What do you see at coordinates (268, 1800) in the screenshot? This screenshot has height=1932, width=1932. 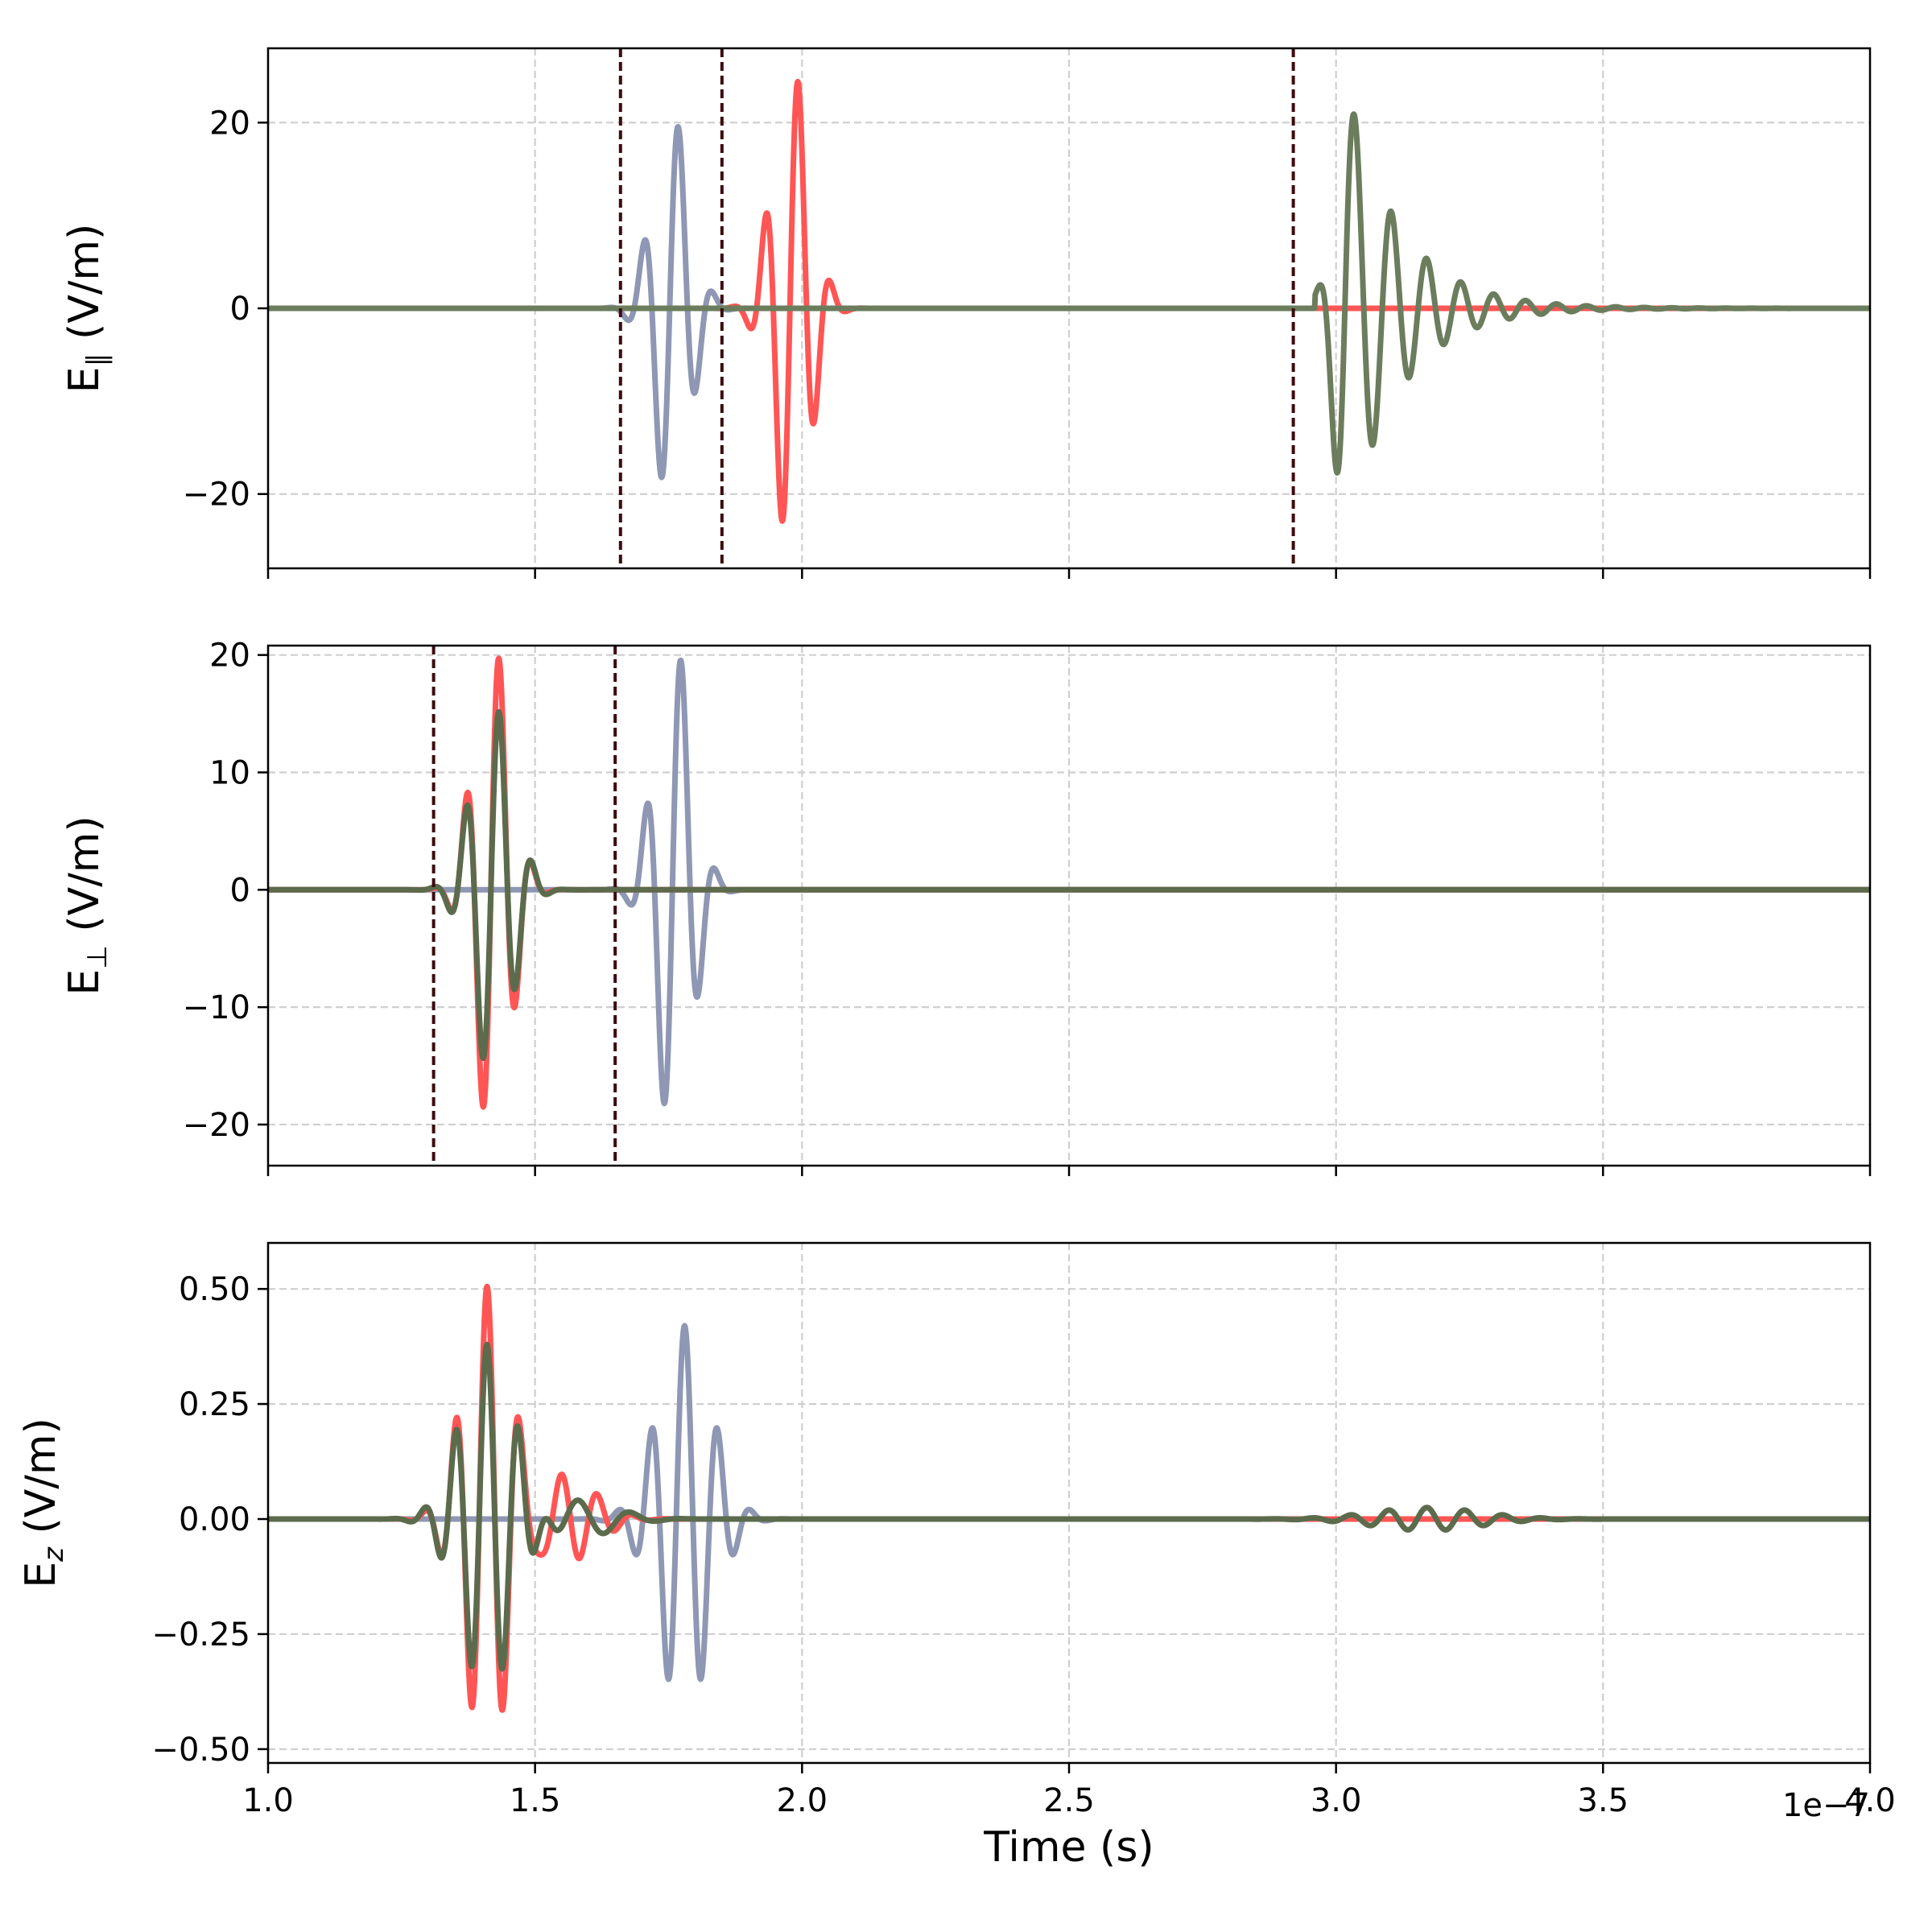 I see `x-tick-label: 1.0` at bounding box center [268, 1800].